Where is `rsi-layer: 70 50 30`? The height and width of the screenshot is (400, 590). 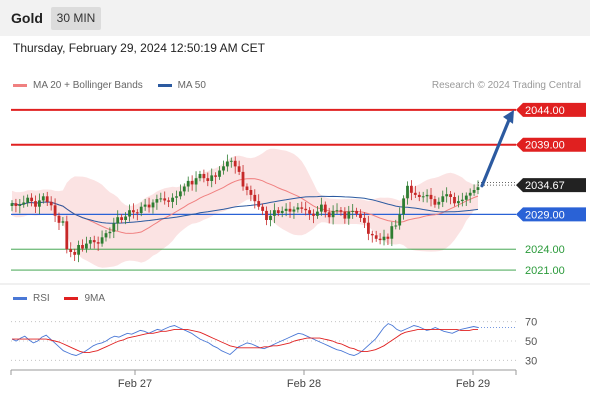 rsi-layer: 70 50 30 is located at coordinates (274, 342).